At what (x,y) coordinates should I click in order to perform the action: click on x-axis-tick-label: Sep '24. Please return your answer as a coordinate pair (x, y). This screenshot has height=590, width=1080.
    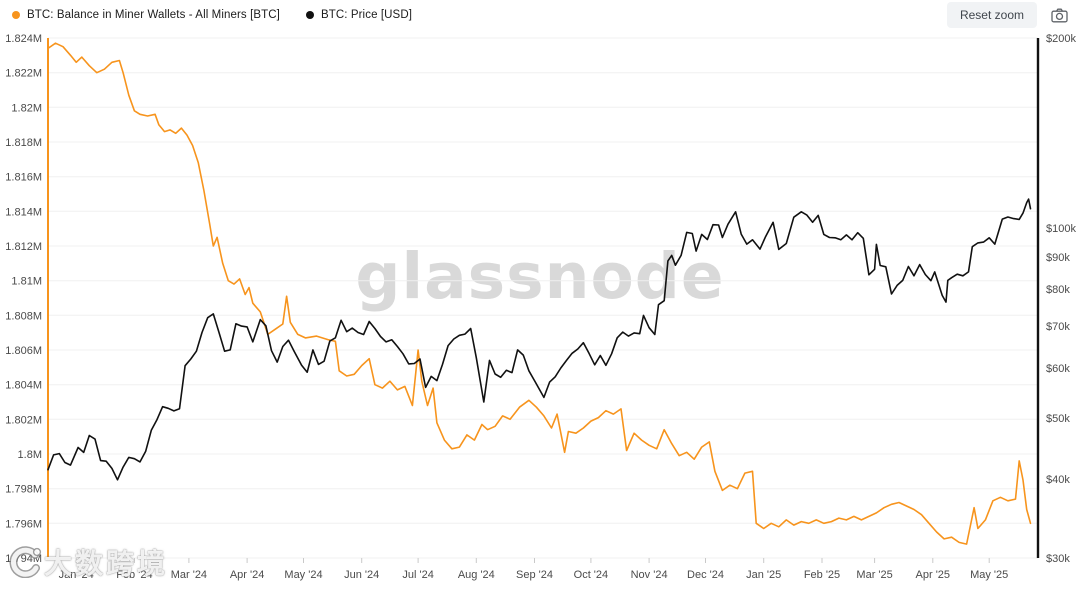
    Looking at the image, I should click on (534, 575).